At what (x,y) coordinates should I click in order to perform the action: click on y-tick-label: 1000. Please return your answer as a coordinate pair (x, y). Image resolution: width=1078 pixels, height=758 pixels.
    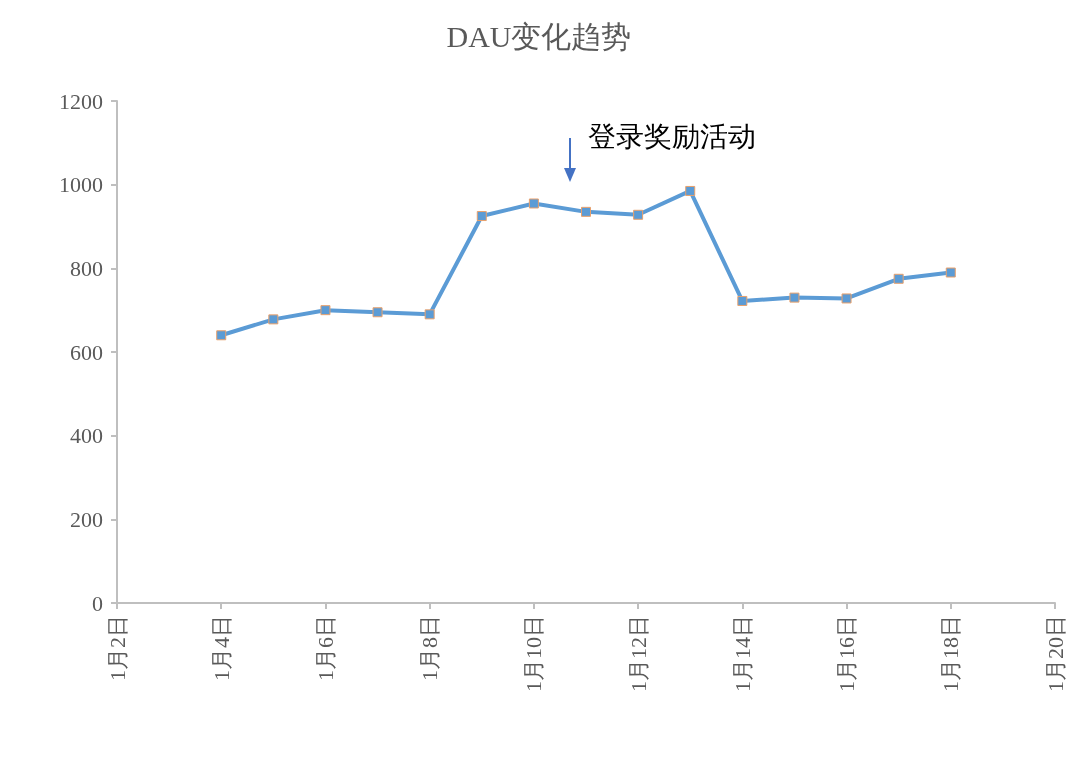
    Looking at the image, I should click on (81, 185).